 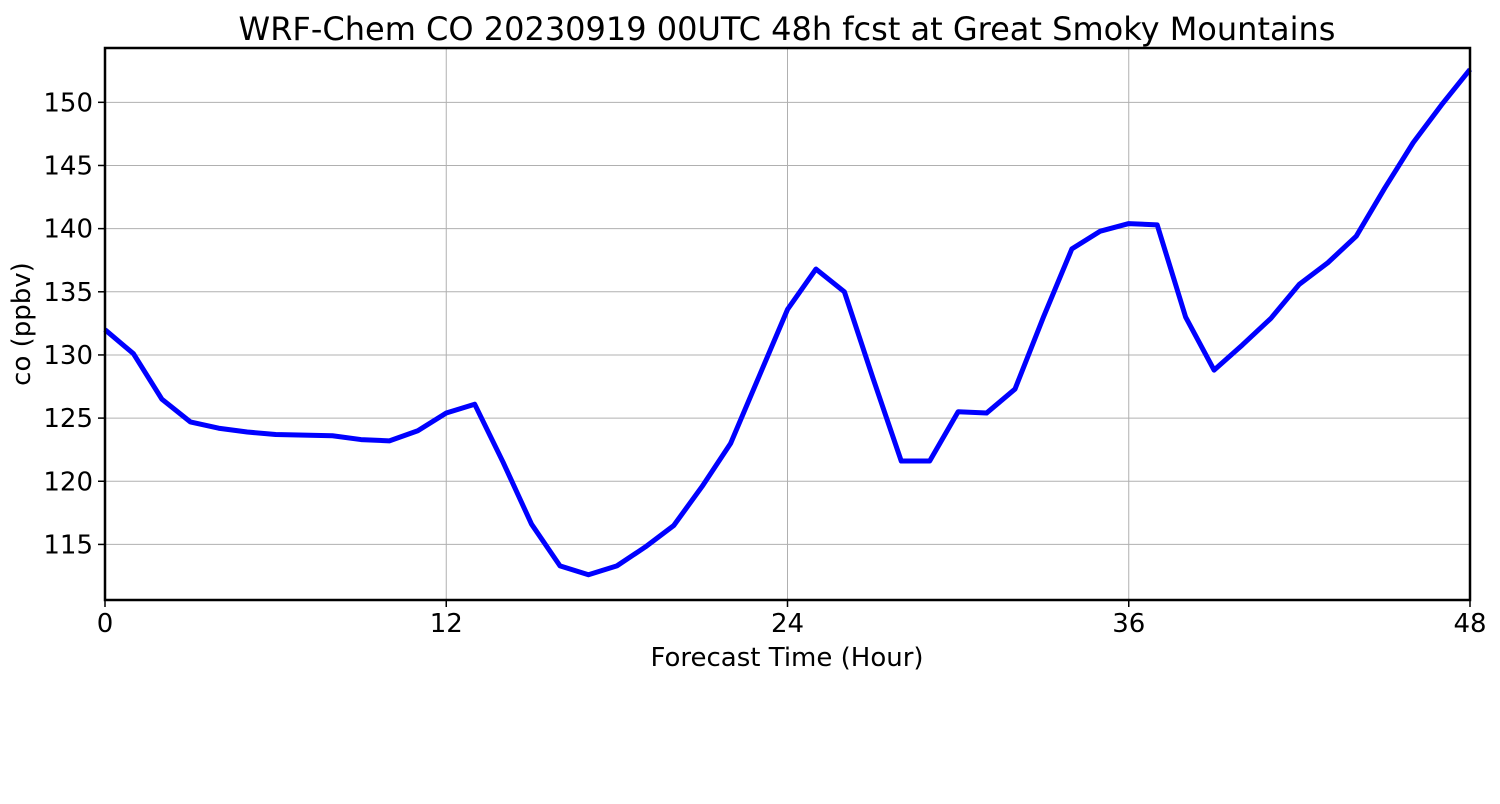 I want to click on y-tick-label: 135, so click(x=68, y=293).